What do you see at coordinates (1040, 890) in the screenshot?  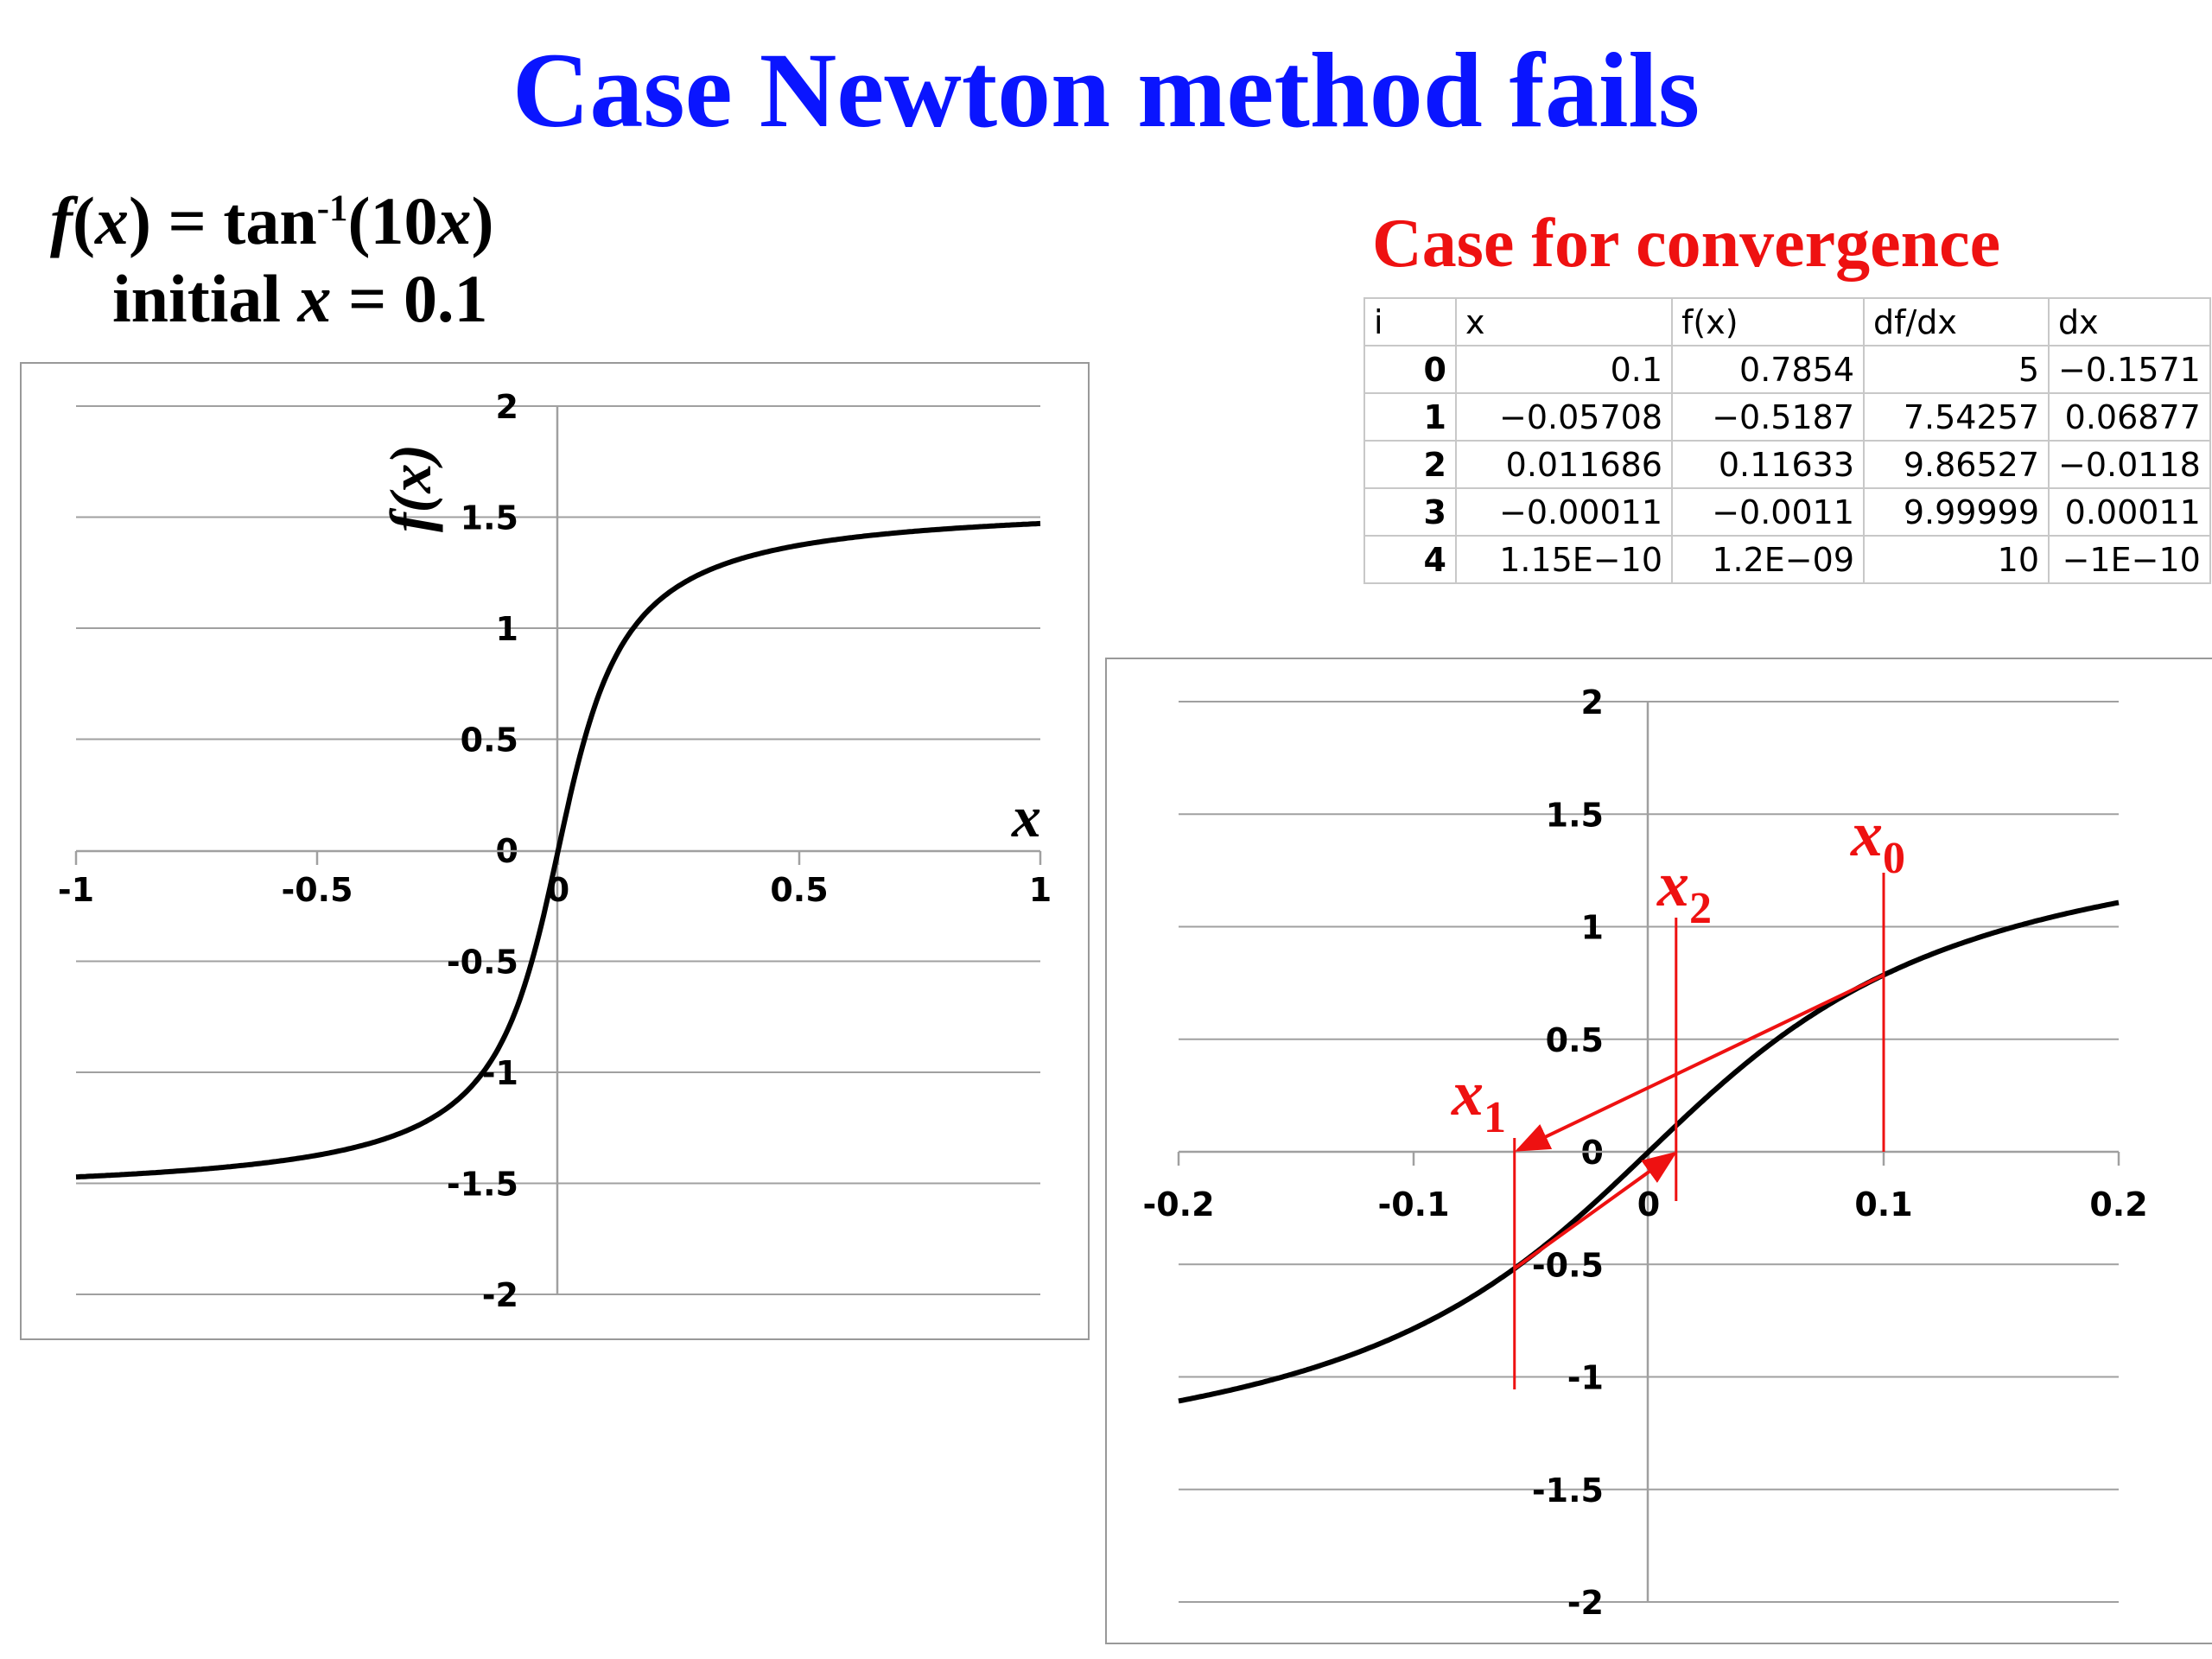 I see `x-tick-label: 1` at bounding box center [1040, 890].